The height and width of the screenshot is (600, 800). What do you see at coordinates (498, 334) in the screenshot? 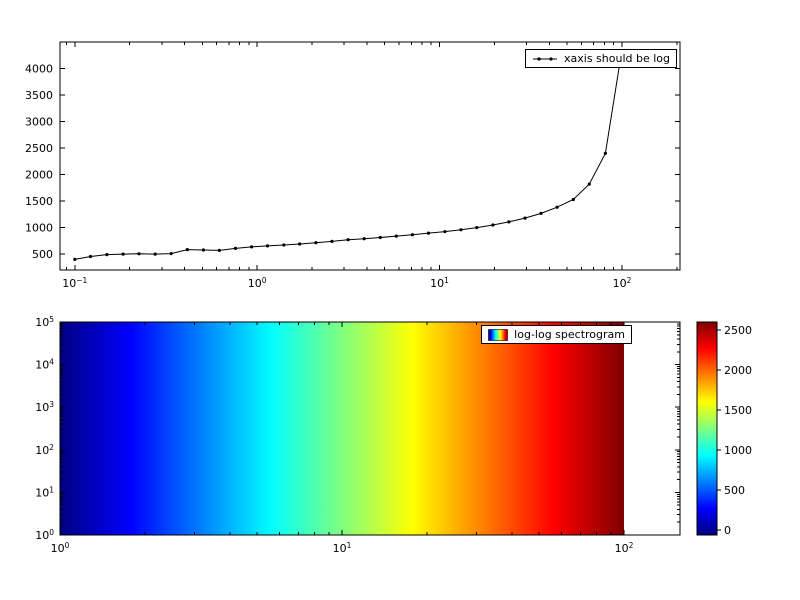
I see `colormap-swatch-icon` at bounding box center [498, 334].